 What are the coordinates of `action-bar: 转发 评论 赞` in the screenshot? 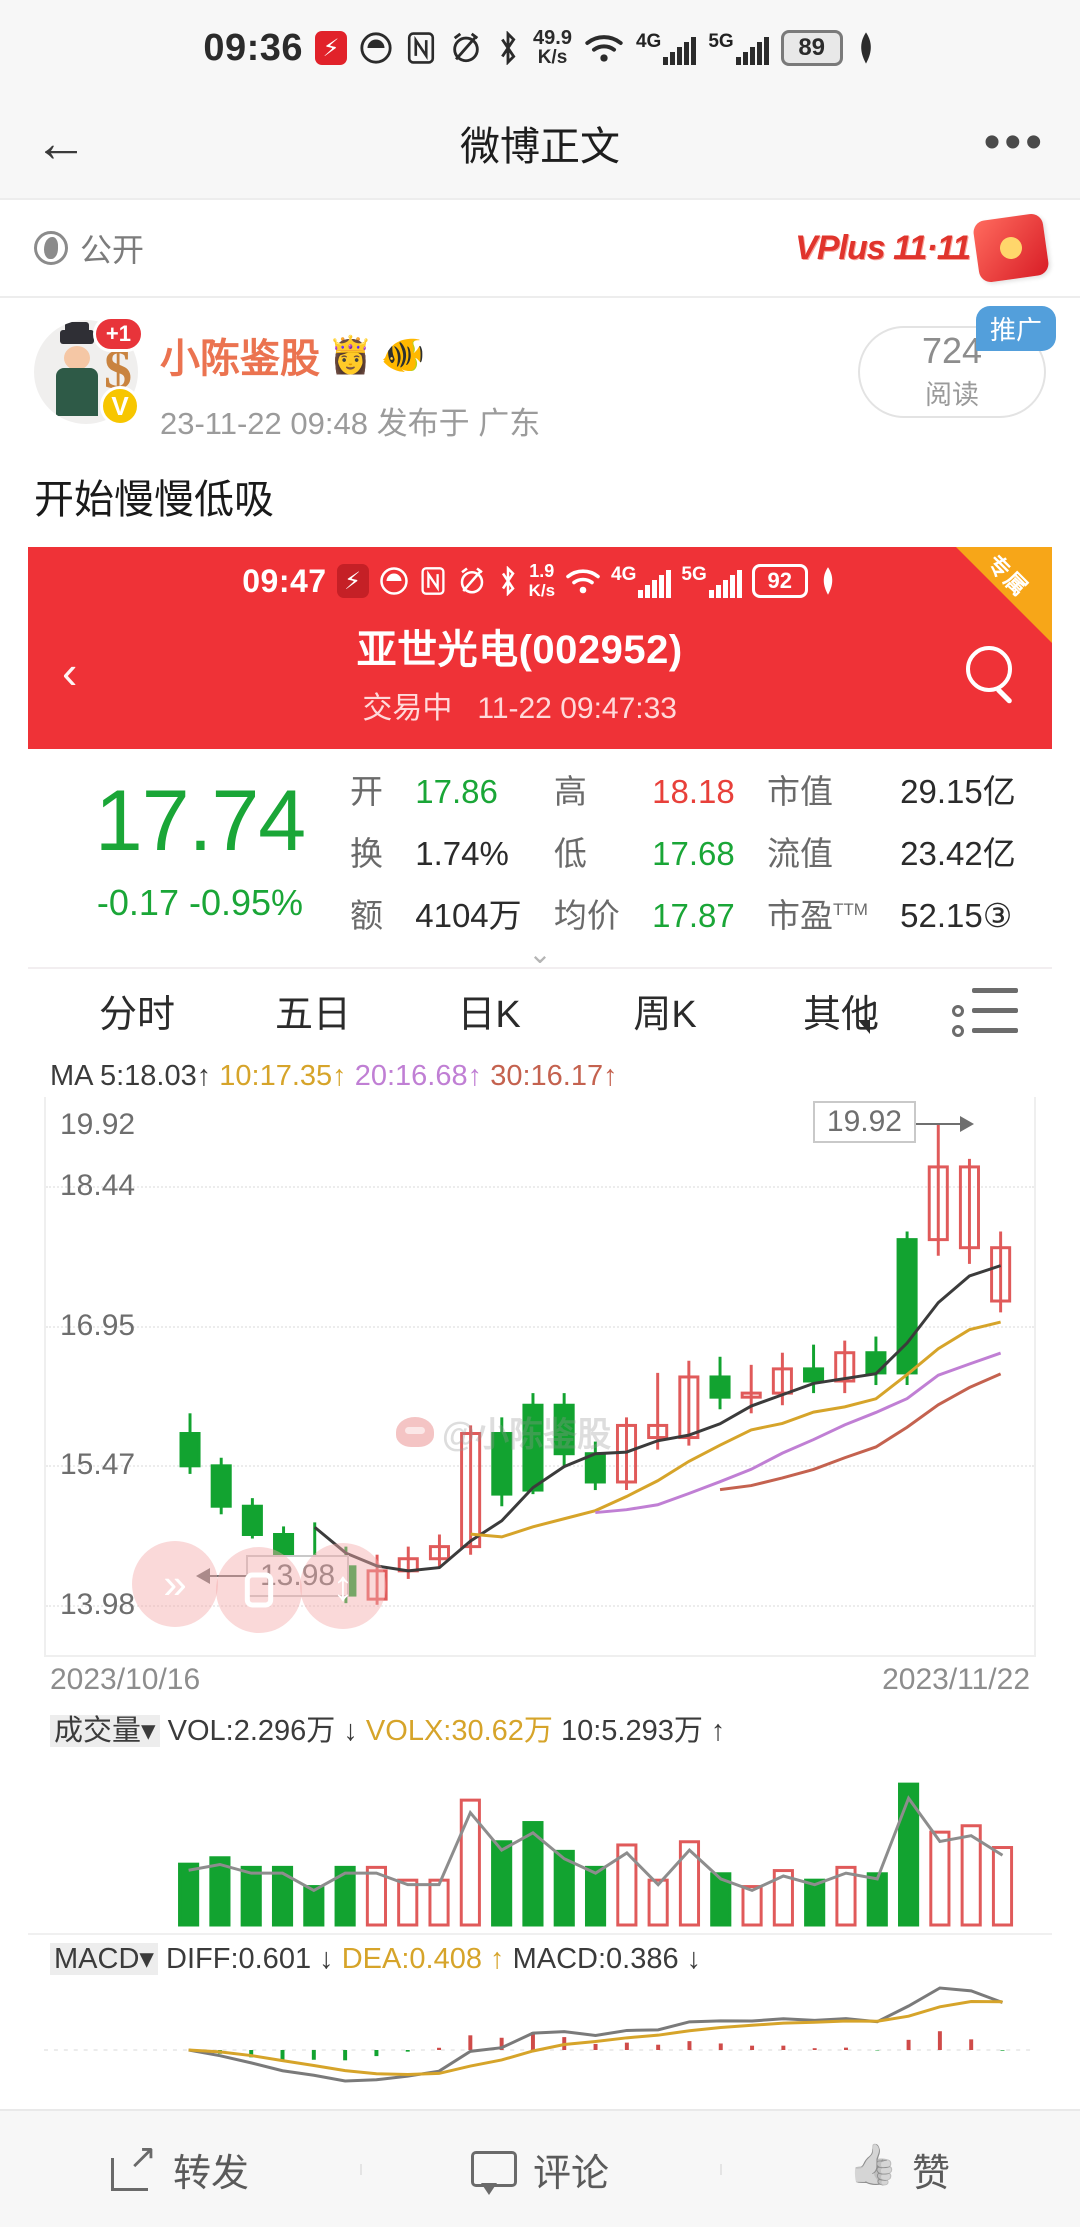 It's located at (540, 2168).